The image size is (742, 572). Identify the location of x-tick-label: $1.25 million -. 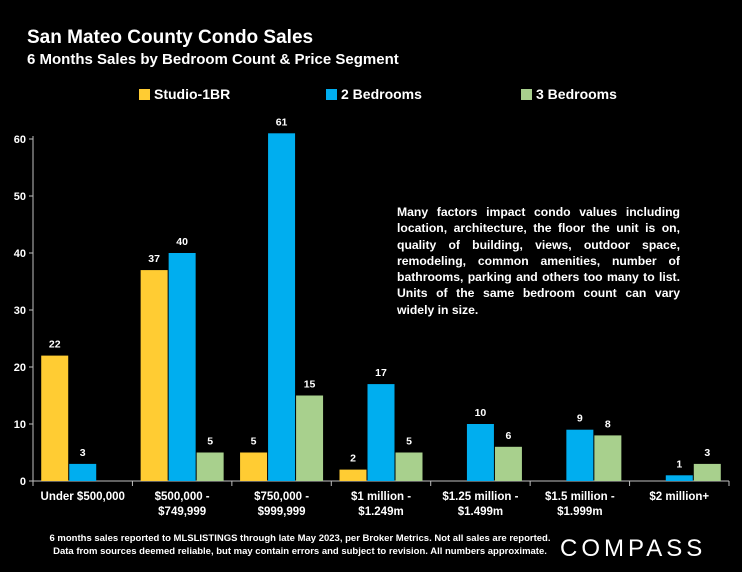
(480, 497).